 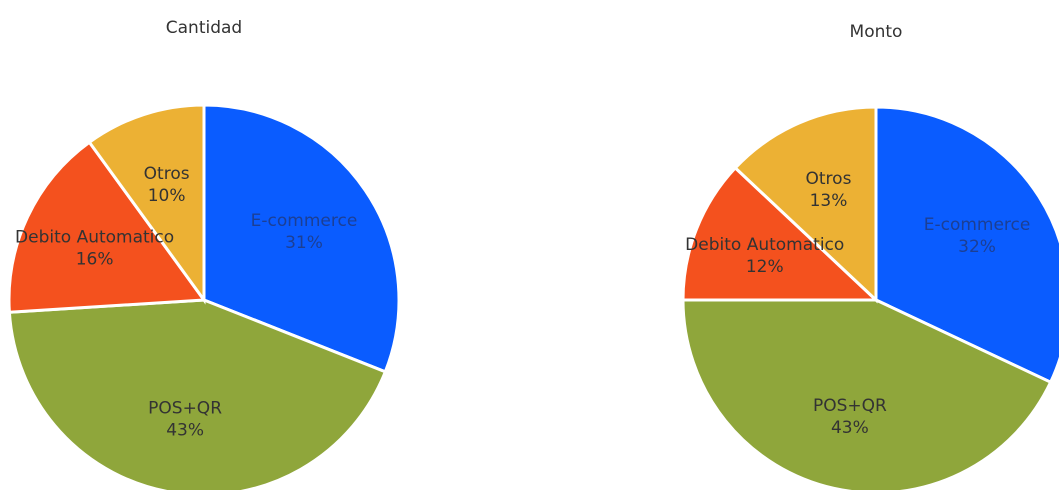 I want to click on slice-value: 32%, so click(x=977, y=247).